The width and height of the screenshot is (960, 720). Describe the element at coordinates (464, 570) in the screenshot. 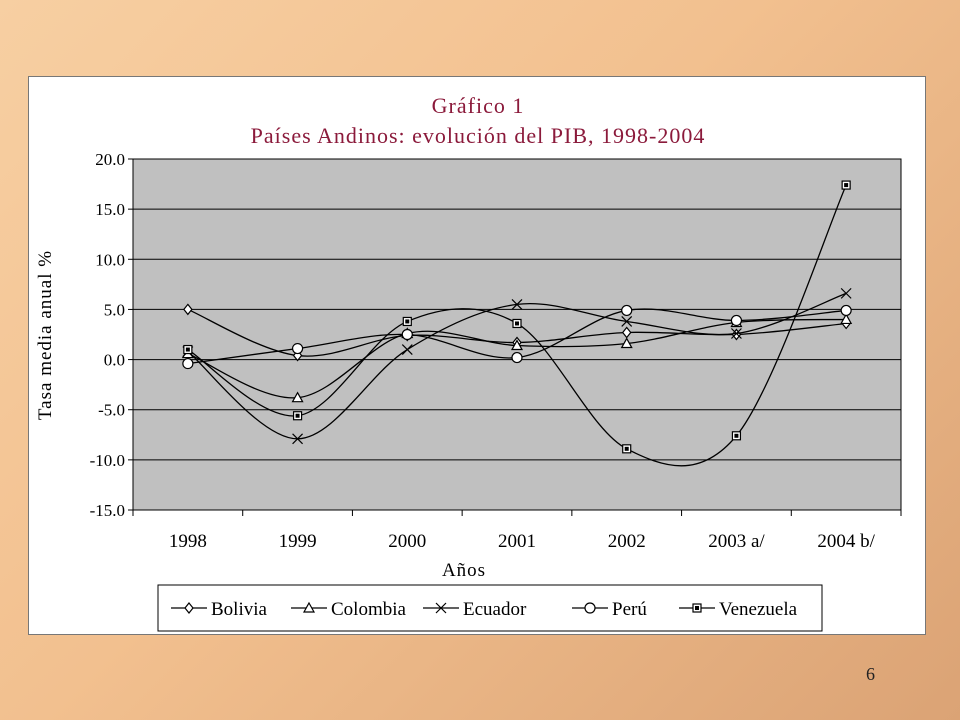

I see `x-axis-title: Años` at that location.